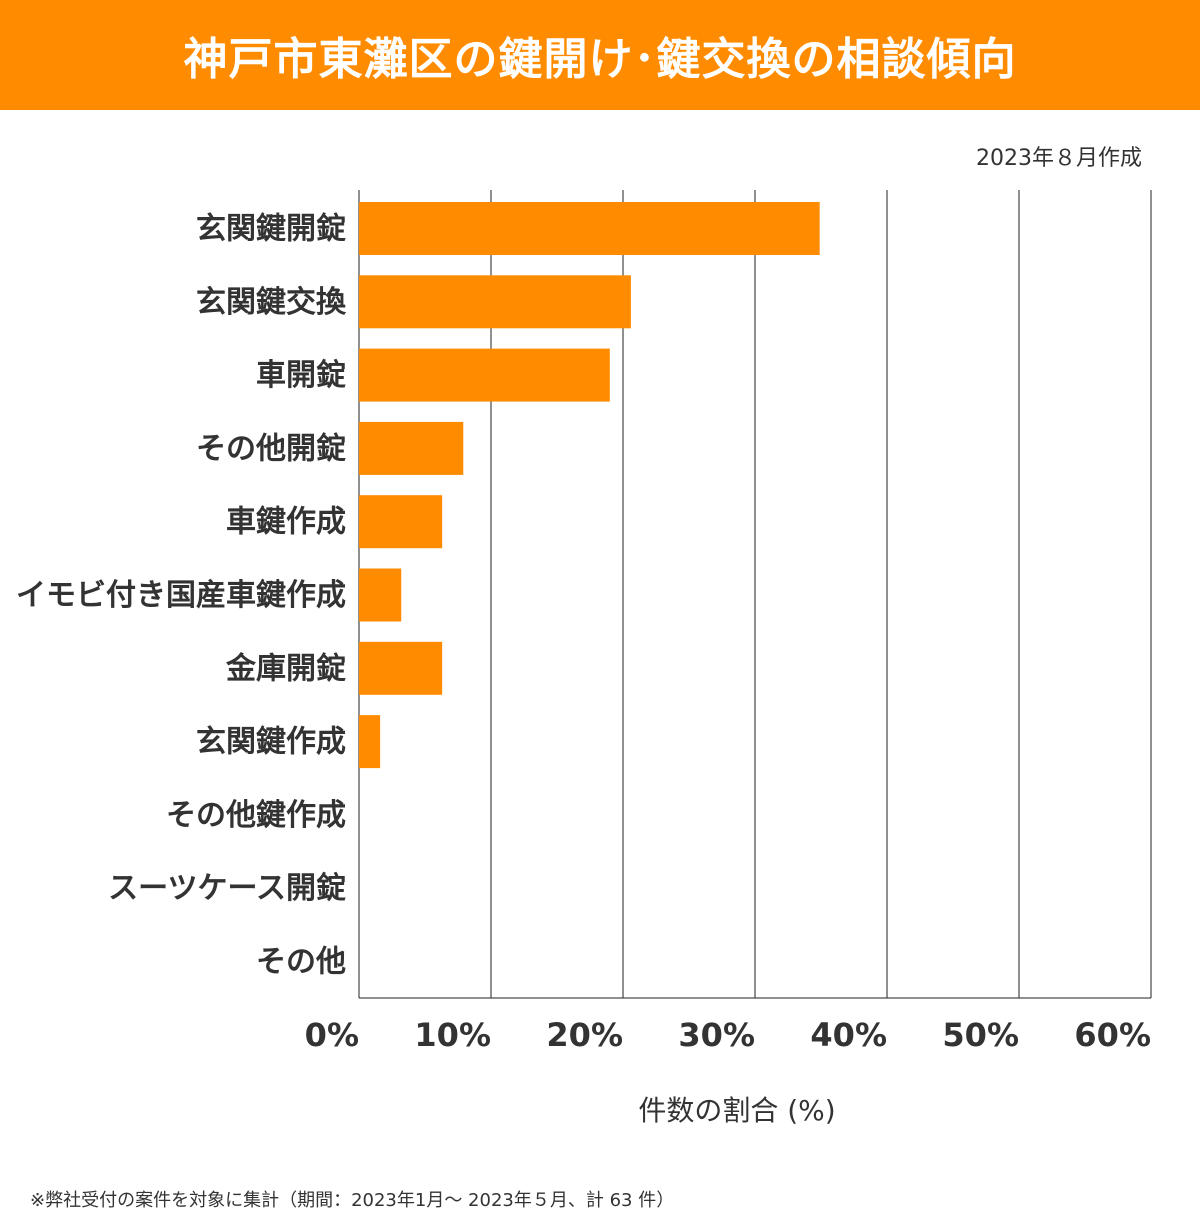 The height and width of the screenshot is (1219, 1200). I want to click on x-axis-title: 件数の割合 (%), so click(736, 1110).